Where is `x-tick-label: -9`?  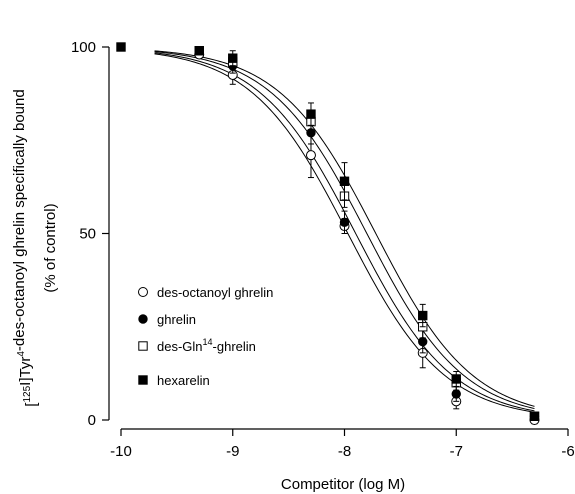 x-tick-label: -9 is located at coordinates (232, 451).